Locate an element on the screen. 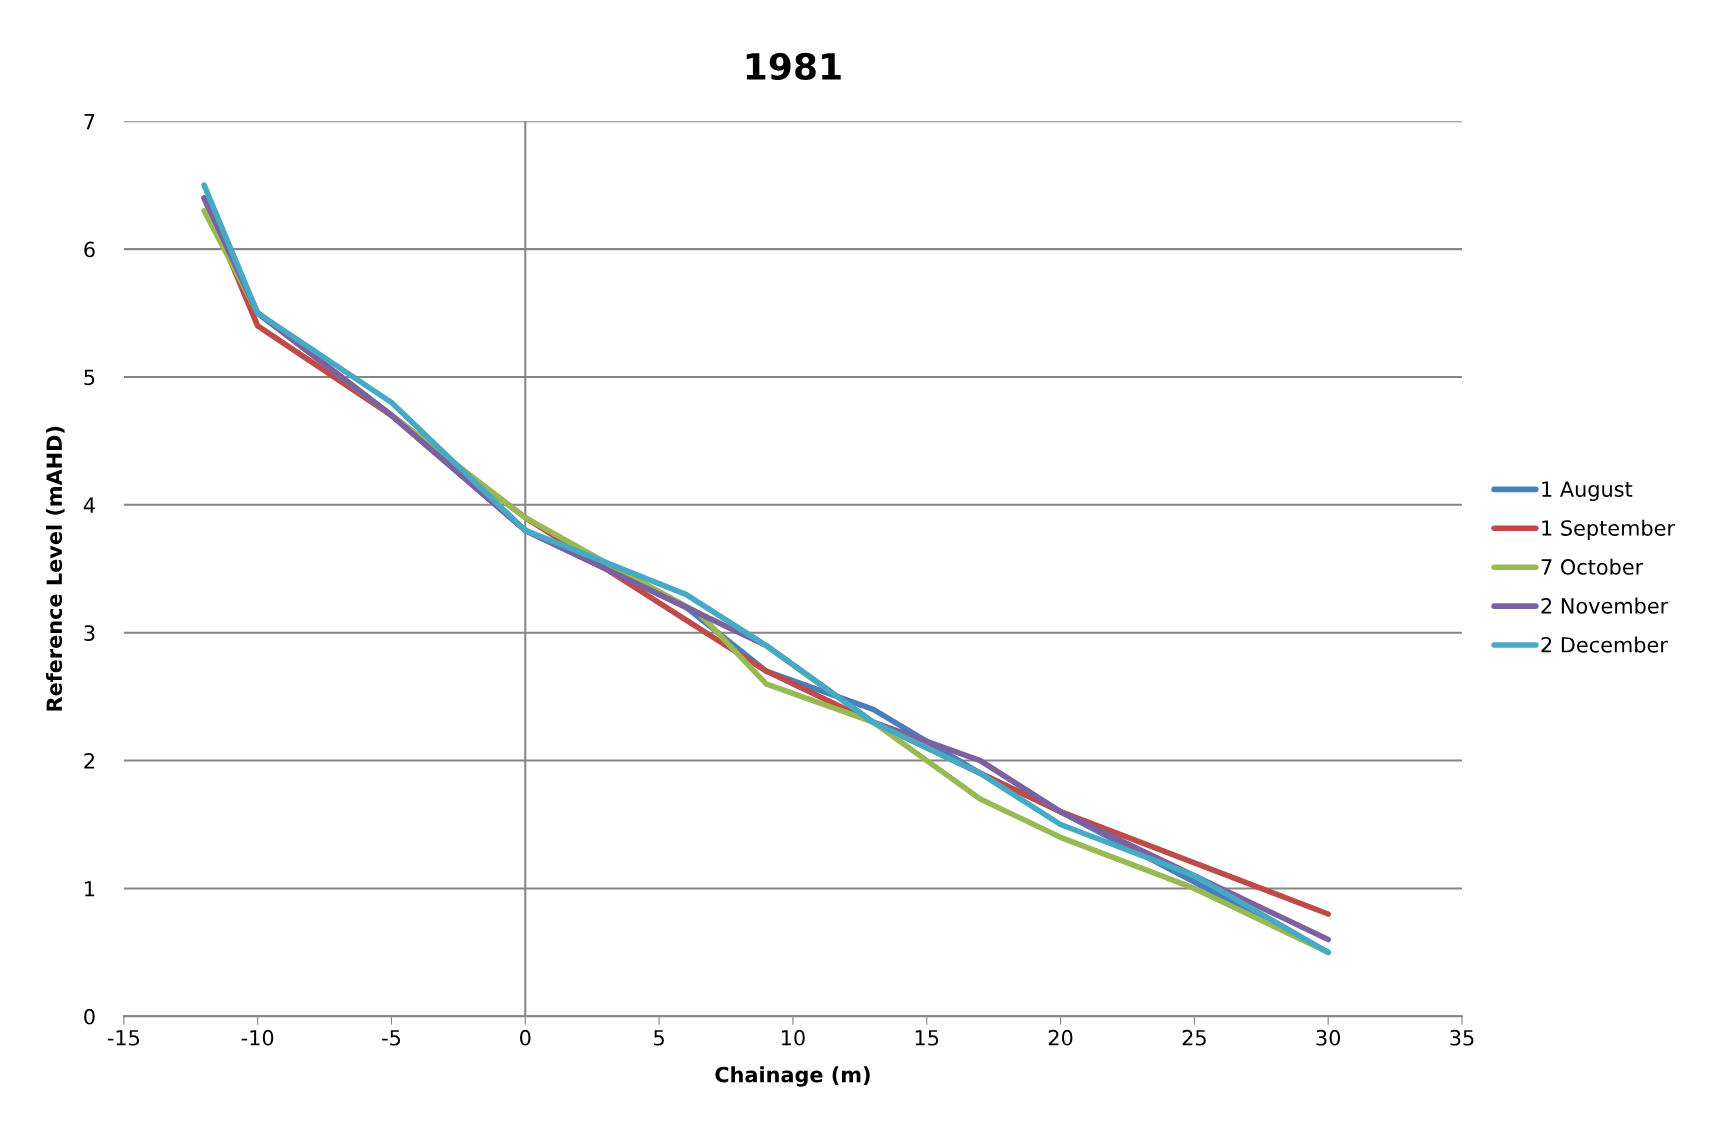  y-axis-title: Reference Level (mAHD) is located at coordinates (55, 568).